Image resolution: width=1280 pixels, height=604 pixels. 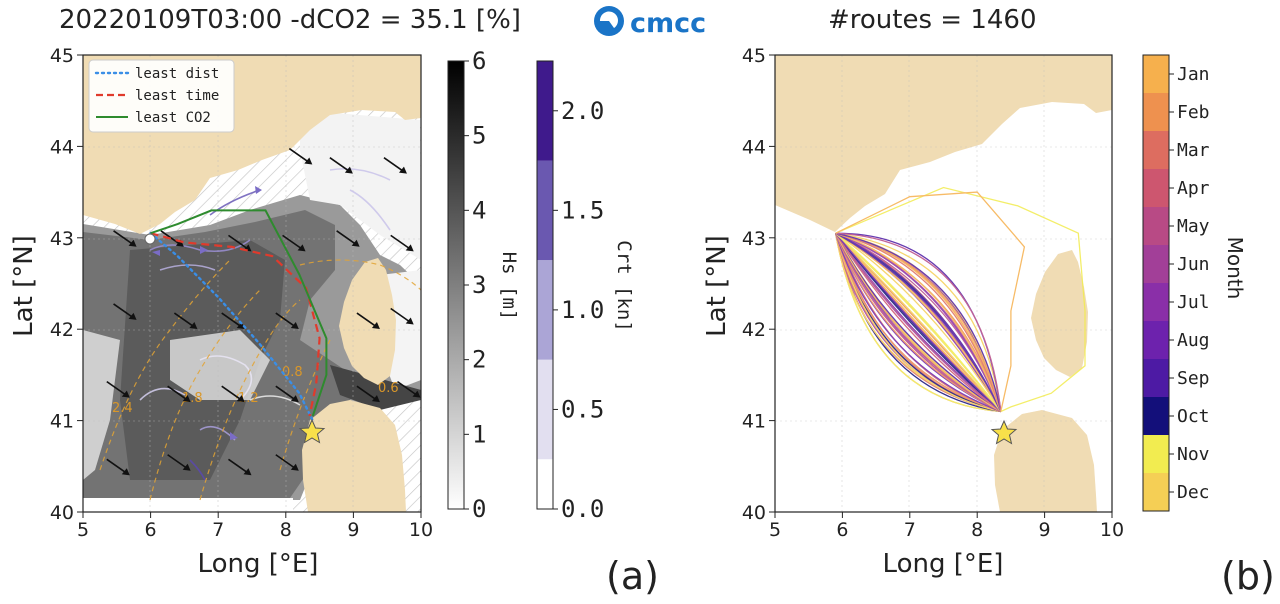 What do you see at coordinates (1193, 454) in the screenshot?
I see `month-tick-label: Nov` at bounding box center [1193, 454].